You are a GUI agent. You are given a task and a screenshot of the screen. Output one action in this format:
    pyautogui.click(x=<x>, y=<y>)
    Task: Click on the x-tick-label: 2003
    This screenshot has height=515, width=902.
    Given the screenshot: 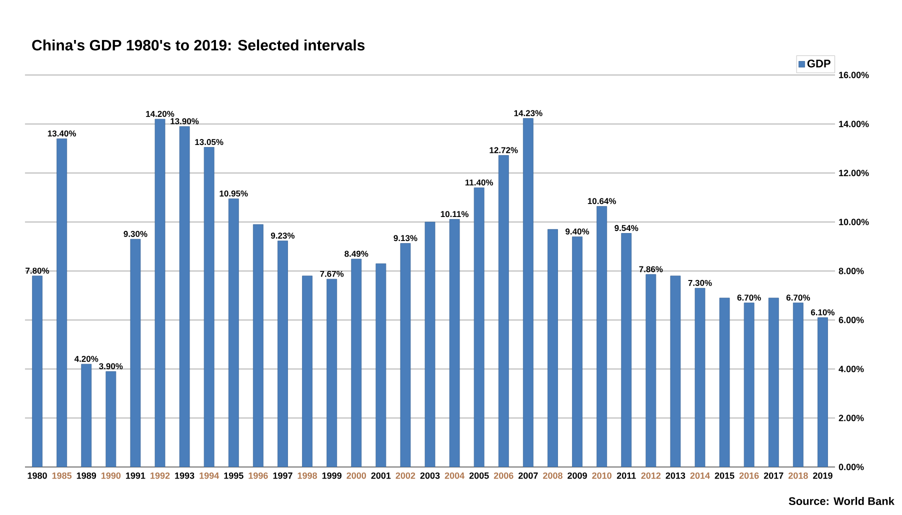 What is the action you would take?
    pyautogui.click(x=430, y=475)
    